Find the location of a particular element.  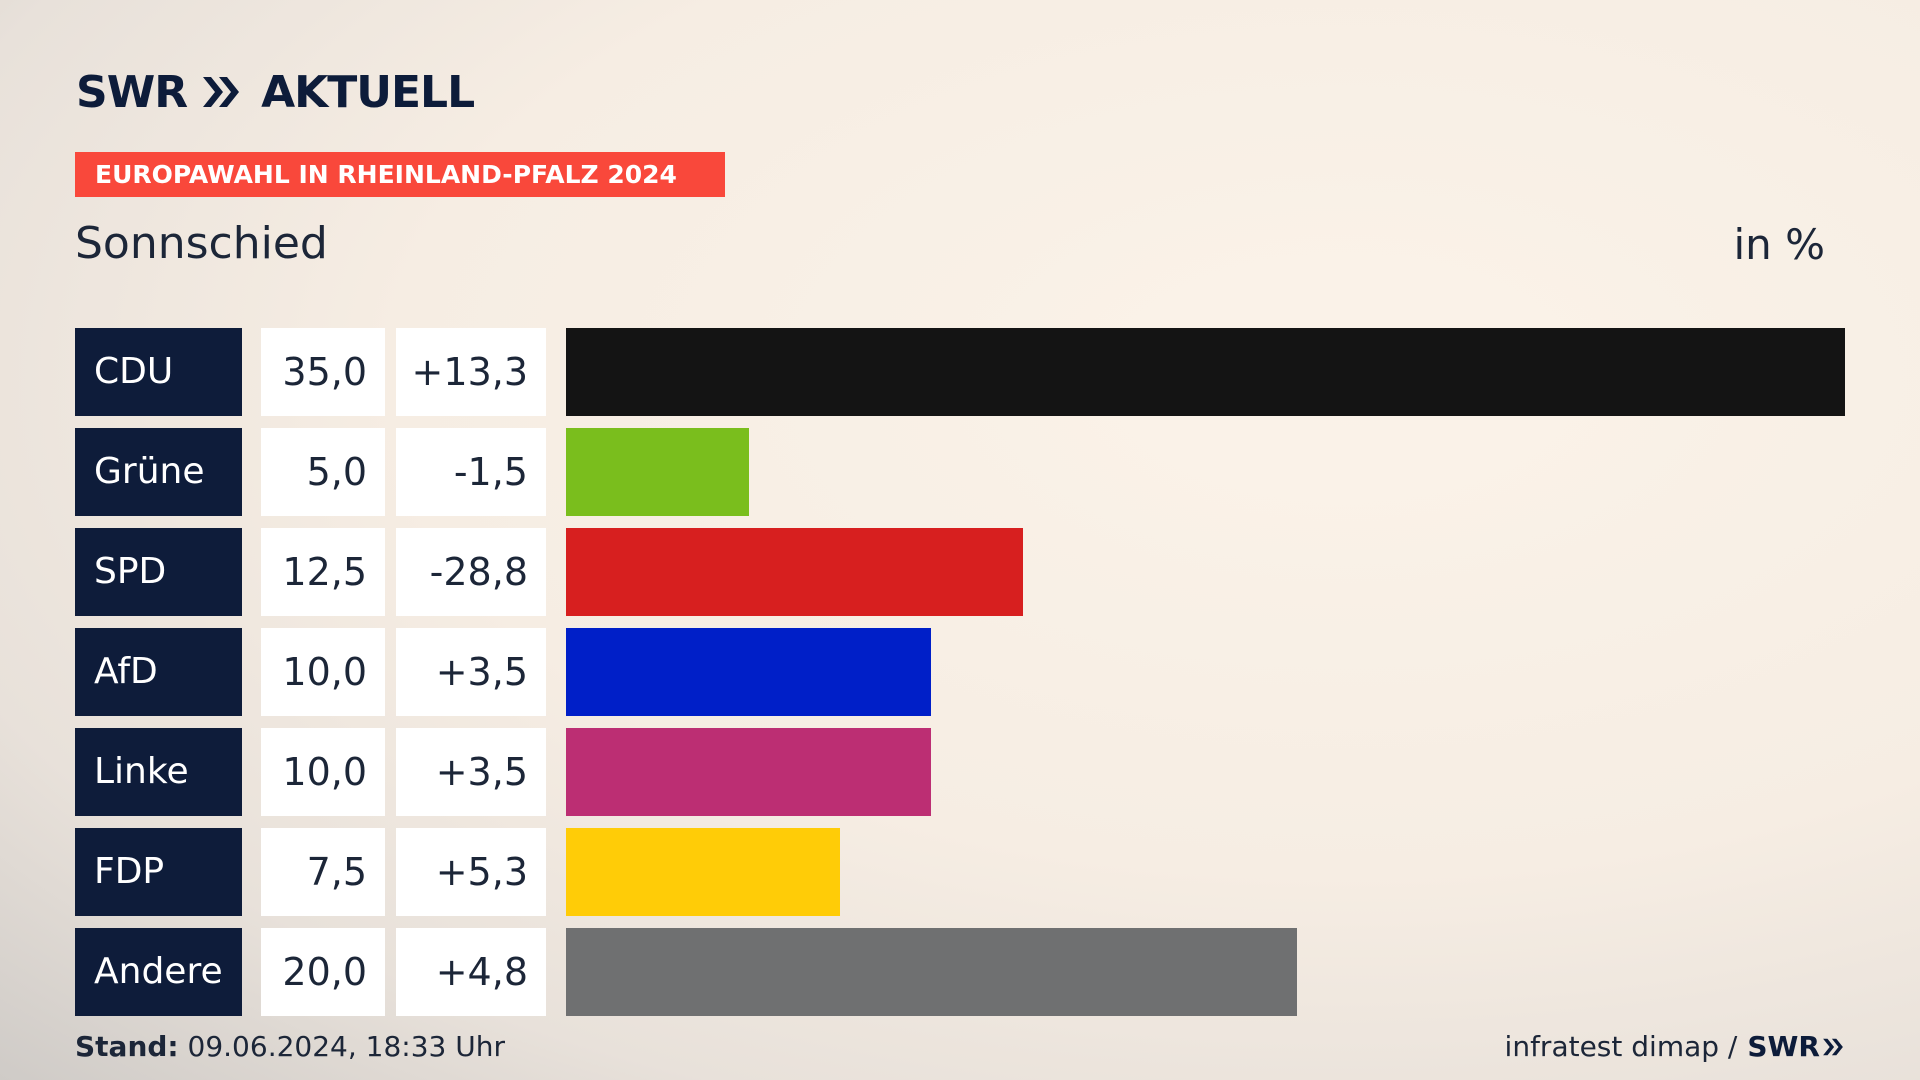

swr-aktuell-logo: SWR AKTUELL is located at coordinates (275, 92).